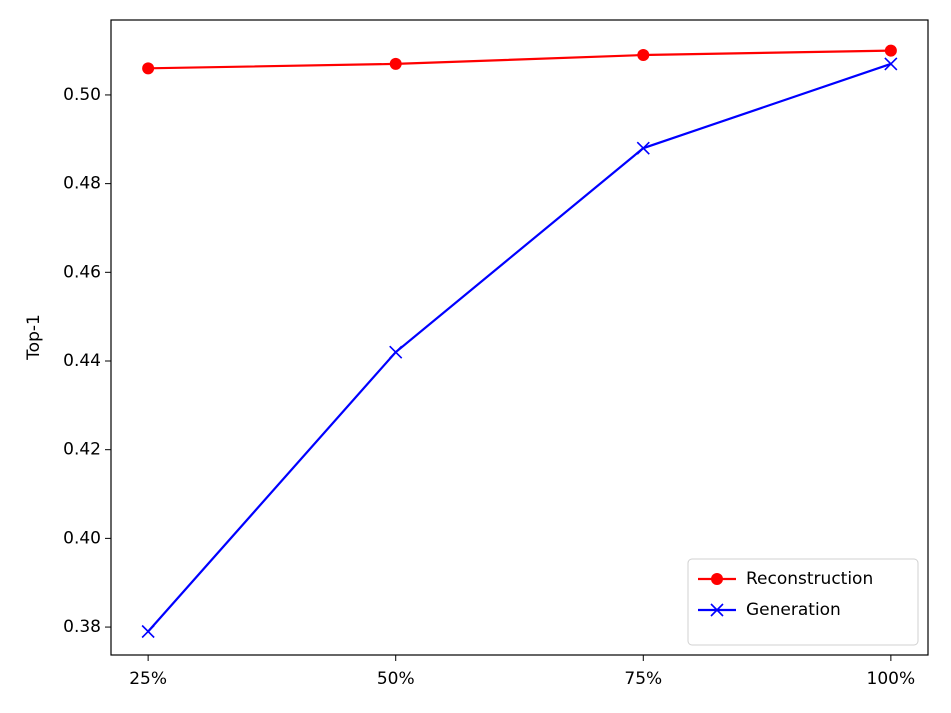 The height and width of the screenshot is (713, 951). I want to click on y-tick-label: 0.46, so click(82, 272).